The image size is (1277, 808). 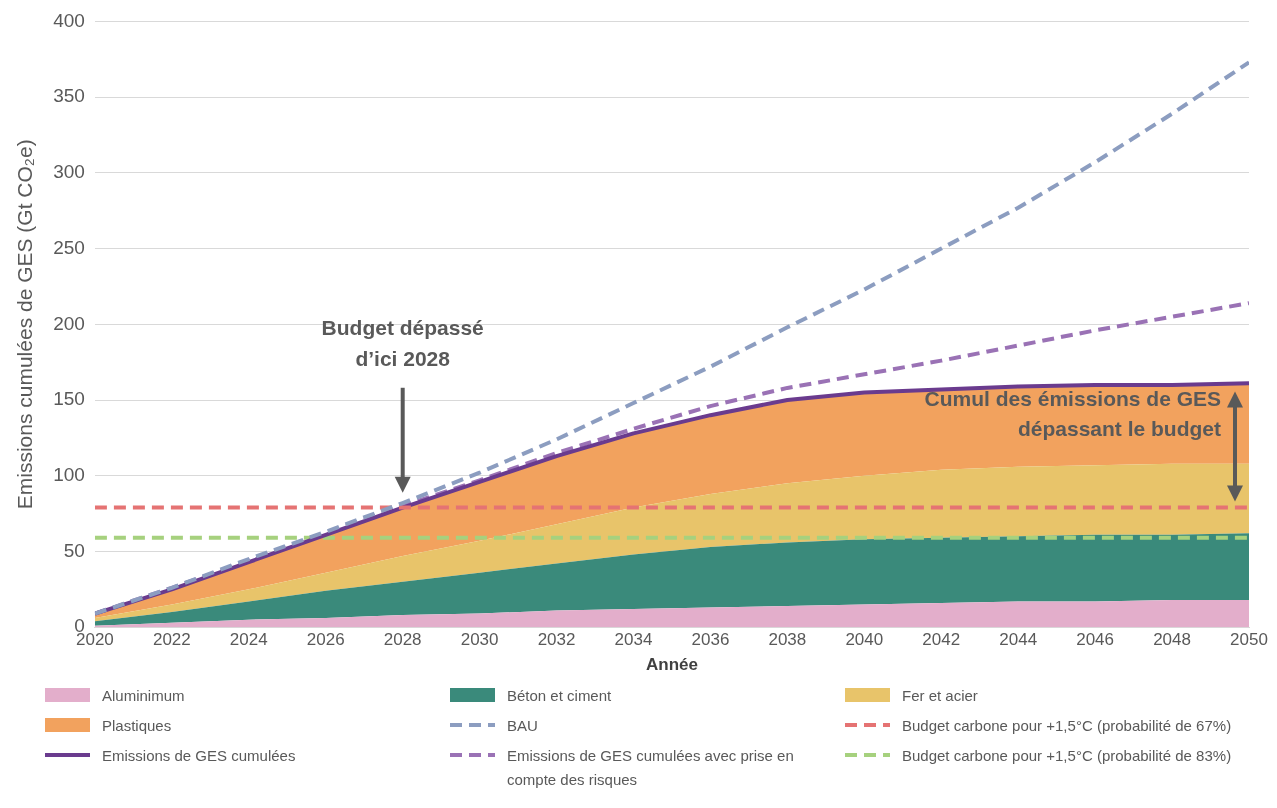 I want to click on x-tick-label: 2024, so click(x=248, y=640).